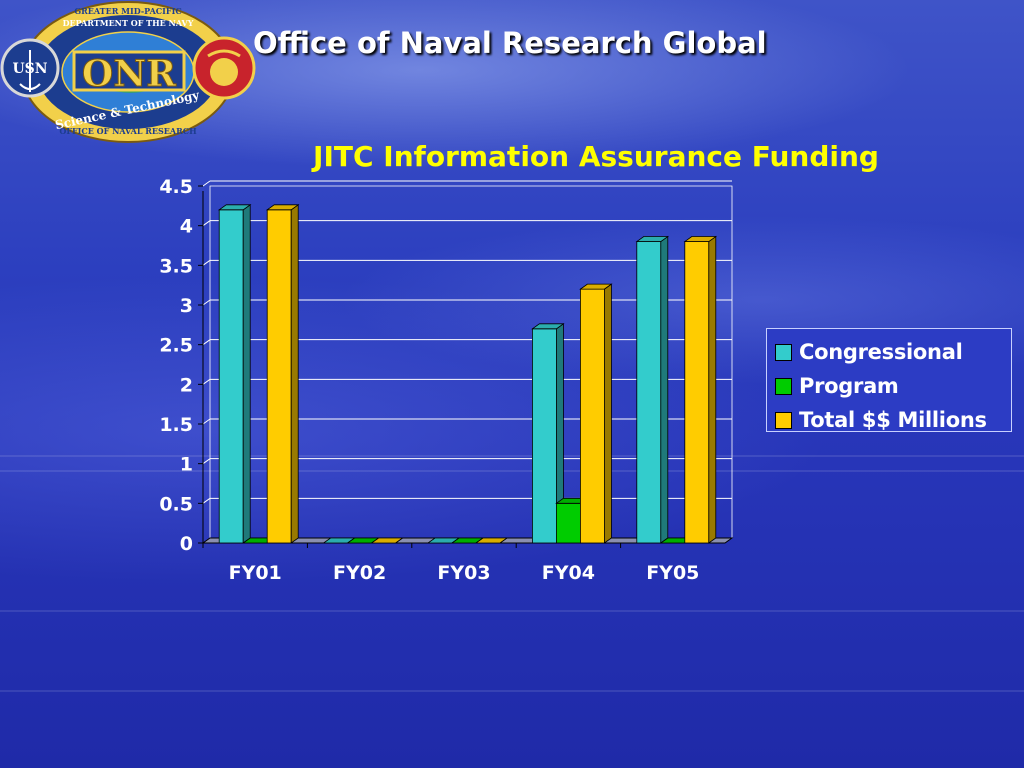 This screenshot has height=768, width=1024. I want to click on legend-item-program: Program, so click(889, 386).